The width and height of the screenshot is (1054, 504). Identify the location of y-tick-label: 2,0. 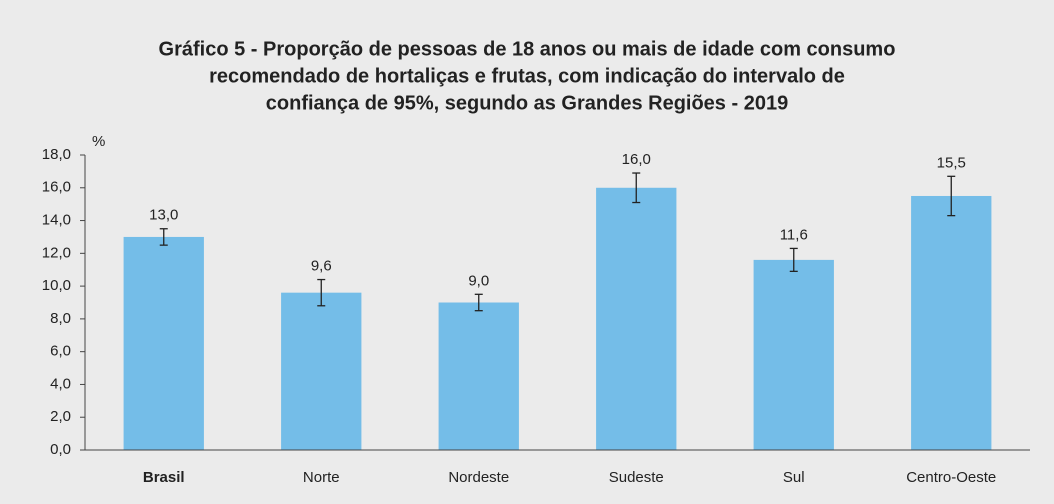
(60, 416).